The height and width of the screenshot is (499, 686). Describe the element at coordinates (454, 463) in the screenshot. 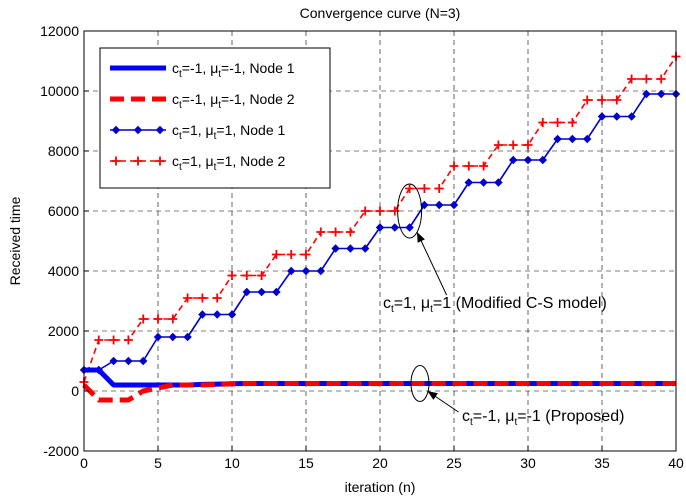

I see `x-tick-label: 25` at that location.